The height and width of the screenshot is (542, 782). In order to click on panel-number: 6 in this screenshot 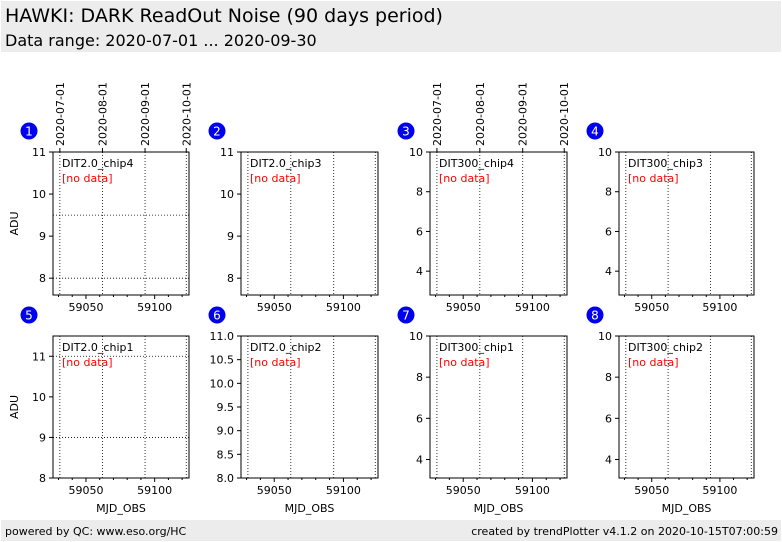, I will do `click(217, 316)`.